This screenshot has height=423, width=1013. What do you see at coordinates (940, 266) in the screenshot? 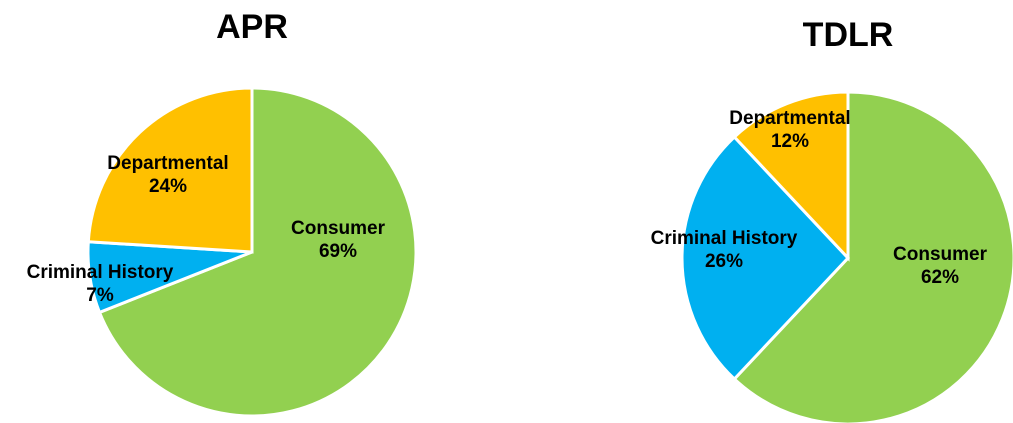
I see `data-label-tdlr-consumer: Consumer 62%` at bounding box center [940, 266].